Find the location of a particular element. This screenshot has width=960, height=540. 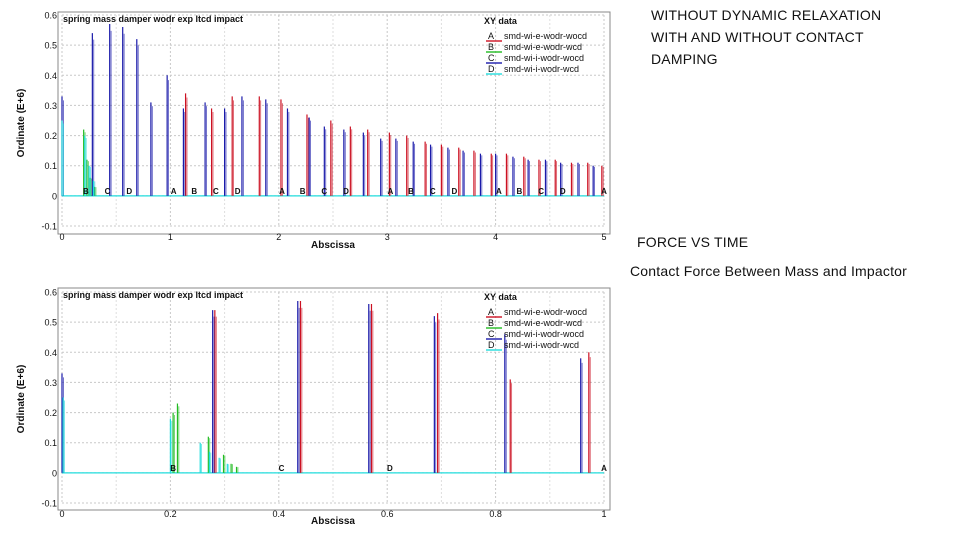

x-tick-label: 4 is located at coordinates (495, 237).